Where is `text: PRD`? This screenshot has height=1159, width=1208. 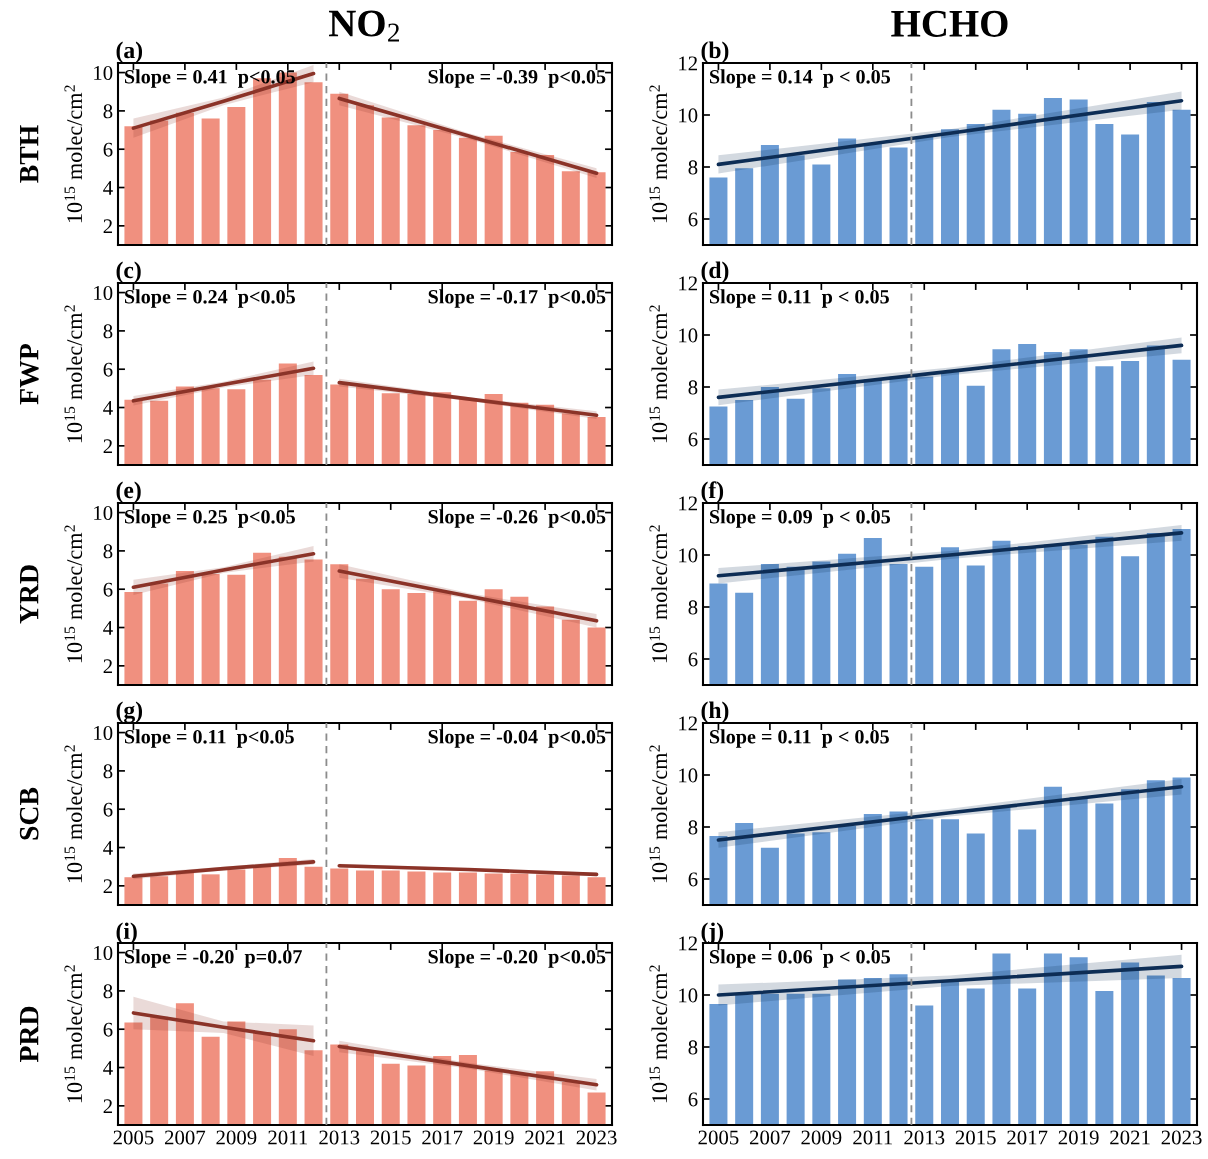 text: PRD is located at coordinates (29, 1034).